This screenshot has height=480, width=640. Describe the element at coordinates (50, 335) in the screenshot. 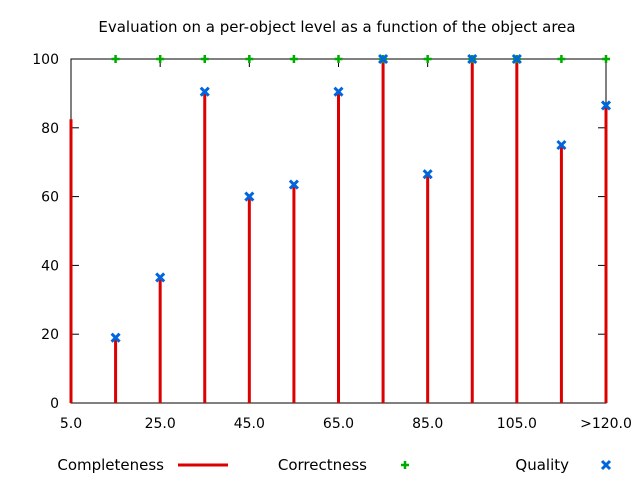

I see `y-tick-label: 20` at that location.